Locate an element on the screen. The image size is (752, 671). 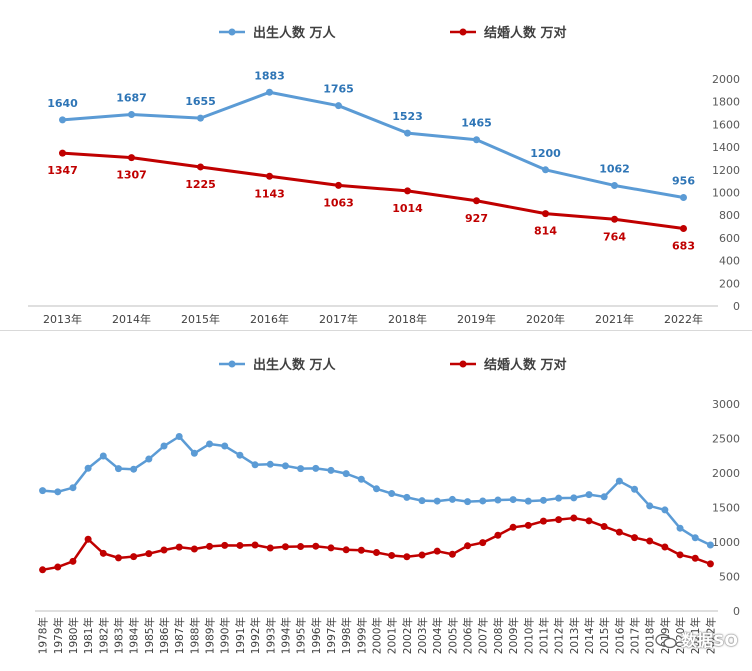
data-label: 1347 is located at coordinates (62, 170).